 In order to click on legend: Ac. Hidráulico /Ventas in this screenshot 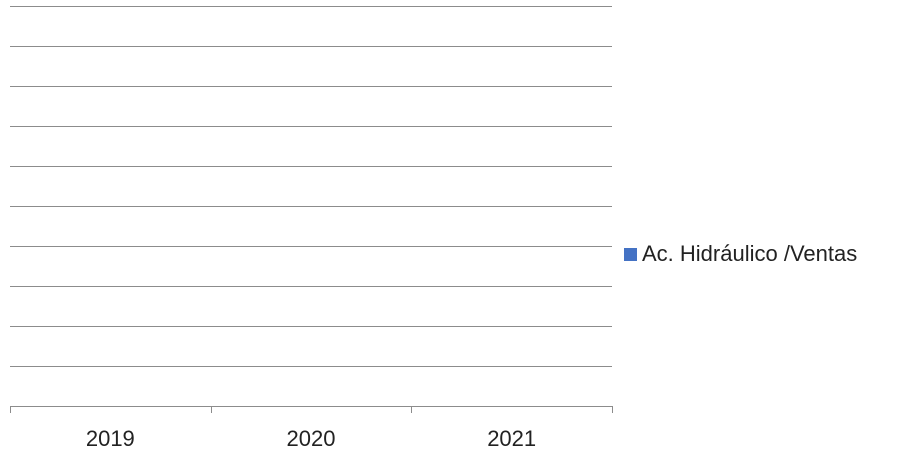, I will do `click(740, 254)`.